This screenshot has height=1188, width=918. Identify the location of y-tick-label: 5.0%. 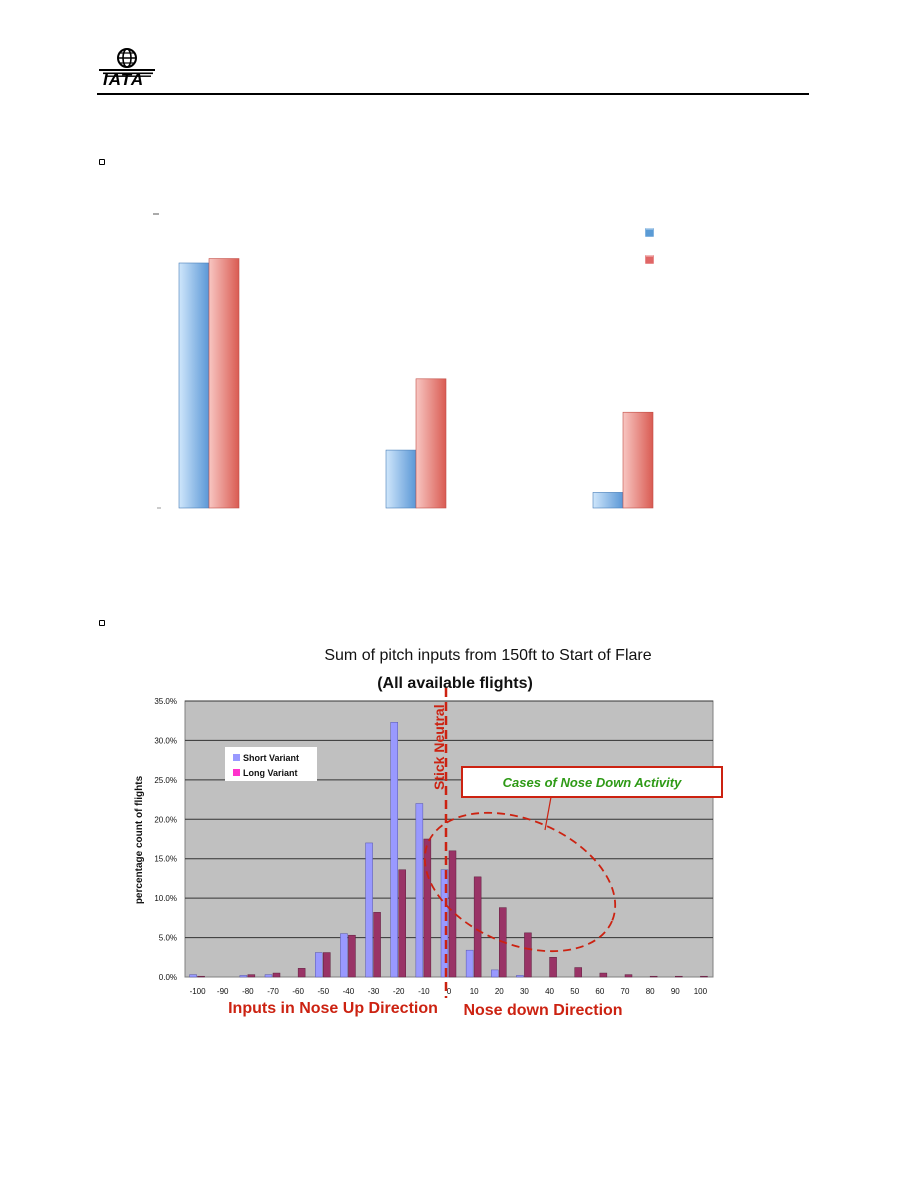
(168, 938).